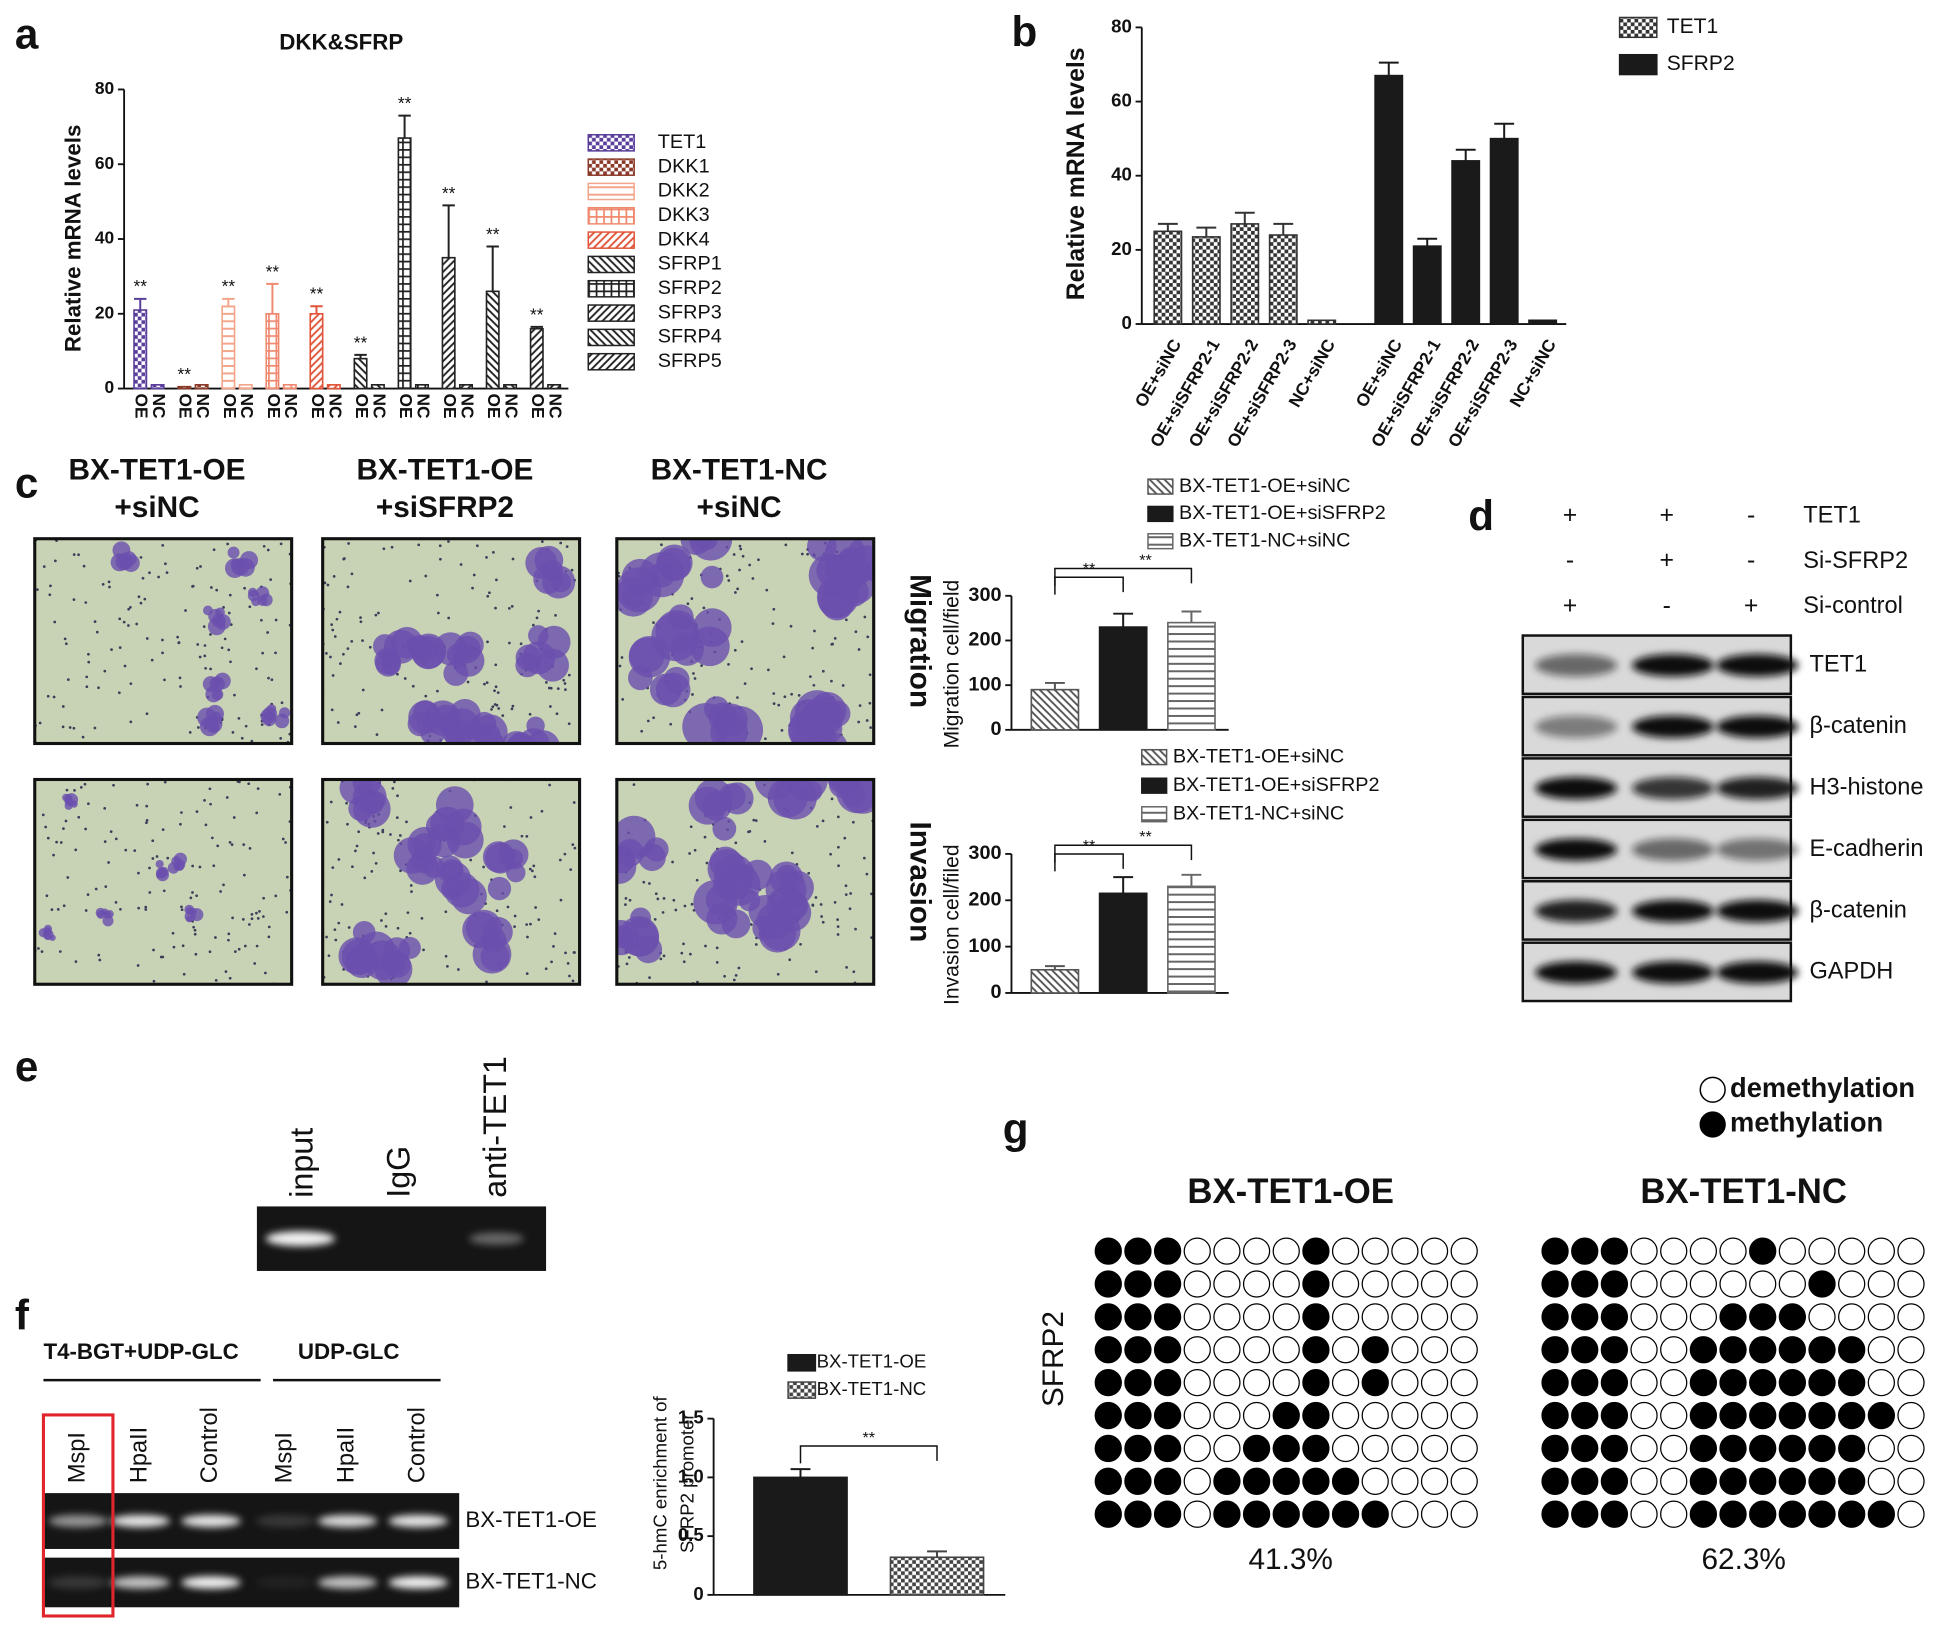  I want to click on x-tick-label: NC, so click(467, 407).